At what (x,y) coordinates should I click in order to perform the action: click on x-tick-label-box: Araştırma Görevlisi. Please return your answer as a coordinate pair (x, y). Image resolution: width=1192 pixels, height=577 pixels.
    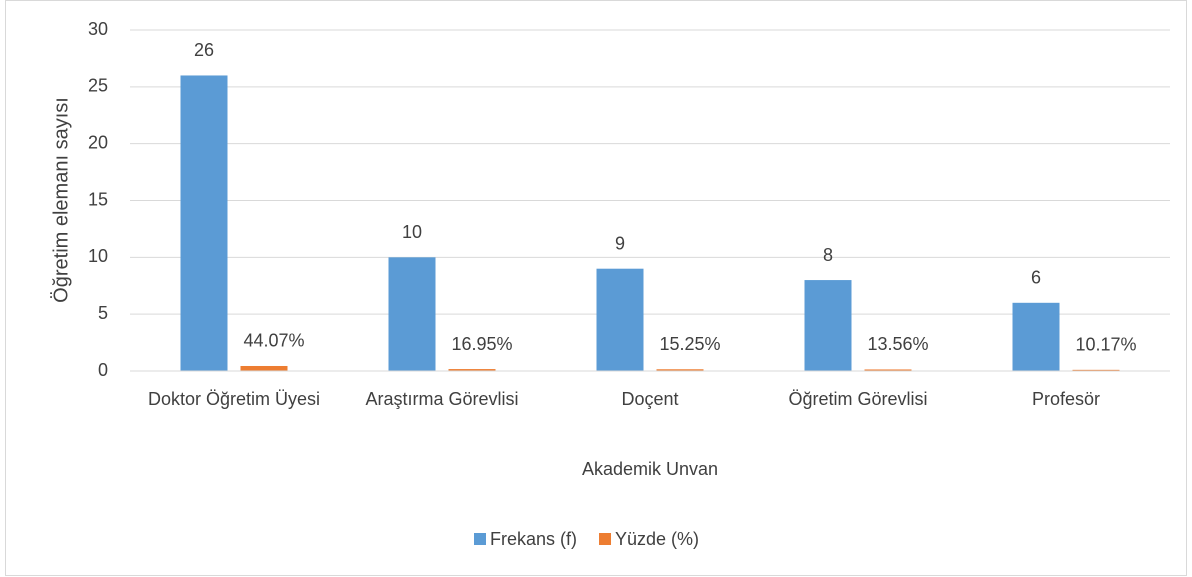
    Looking at the image, I should click on (442, 399).